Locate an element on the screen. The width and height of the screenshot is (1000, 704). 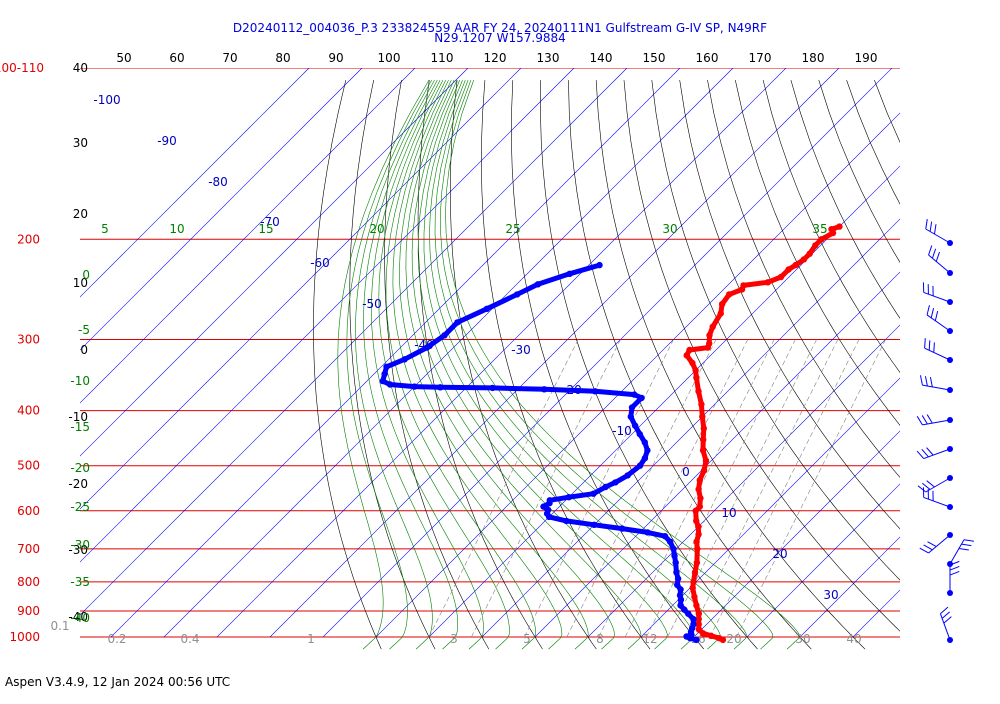
adiabat-label: 10 is located at coordinates (176, 229).